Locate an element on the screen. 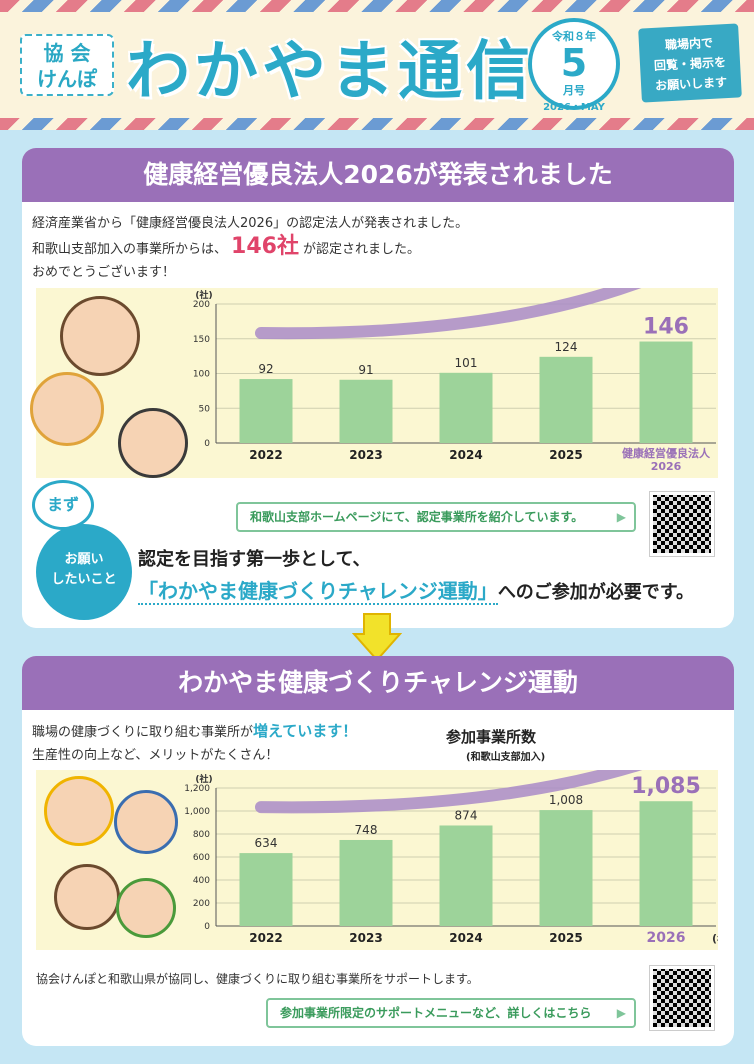  kyokai-line2: けんぽ is located at coordinates (67, 79).